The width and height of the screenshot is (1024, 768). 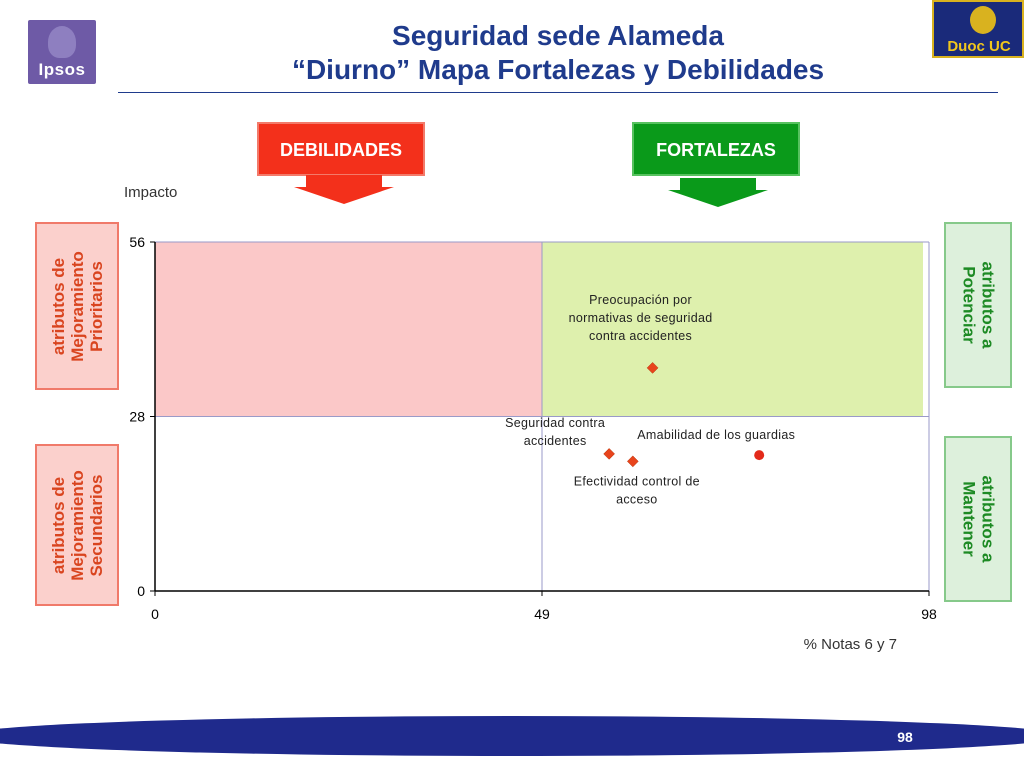 I want to click on duoc-logo: Duoc UC, so click(x=978, y=29).